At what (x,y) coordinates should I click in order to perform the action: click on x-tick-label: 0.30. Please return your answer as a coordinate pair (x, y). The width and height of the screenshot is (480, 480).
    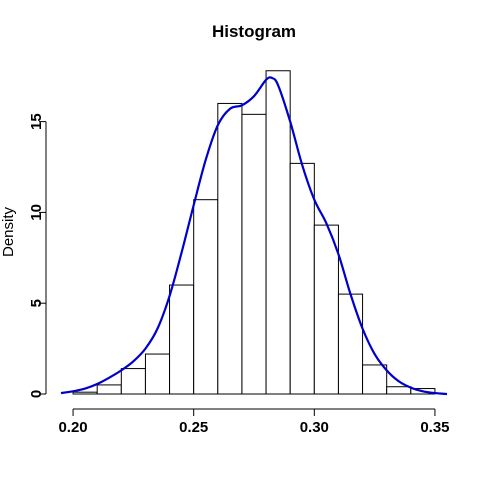
    Looking at the image, I should click on (314, 427).